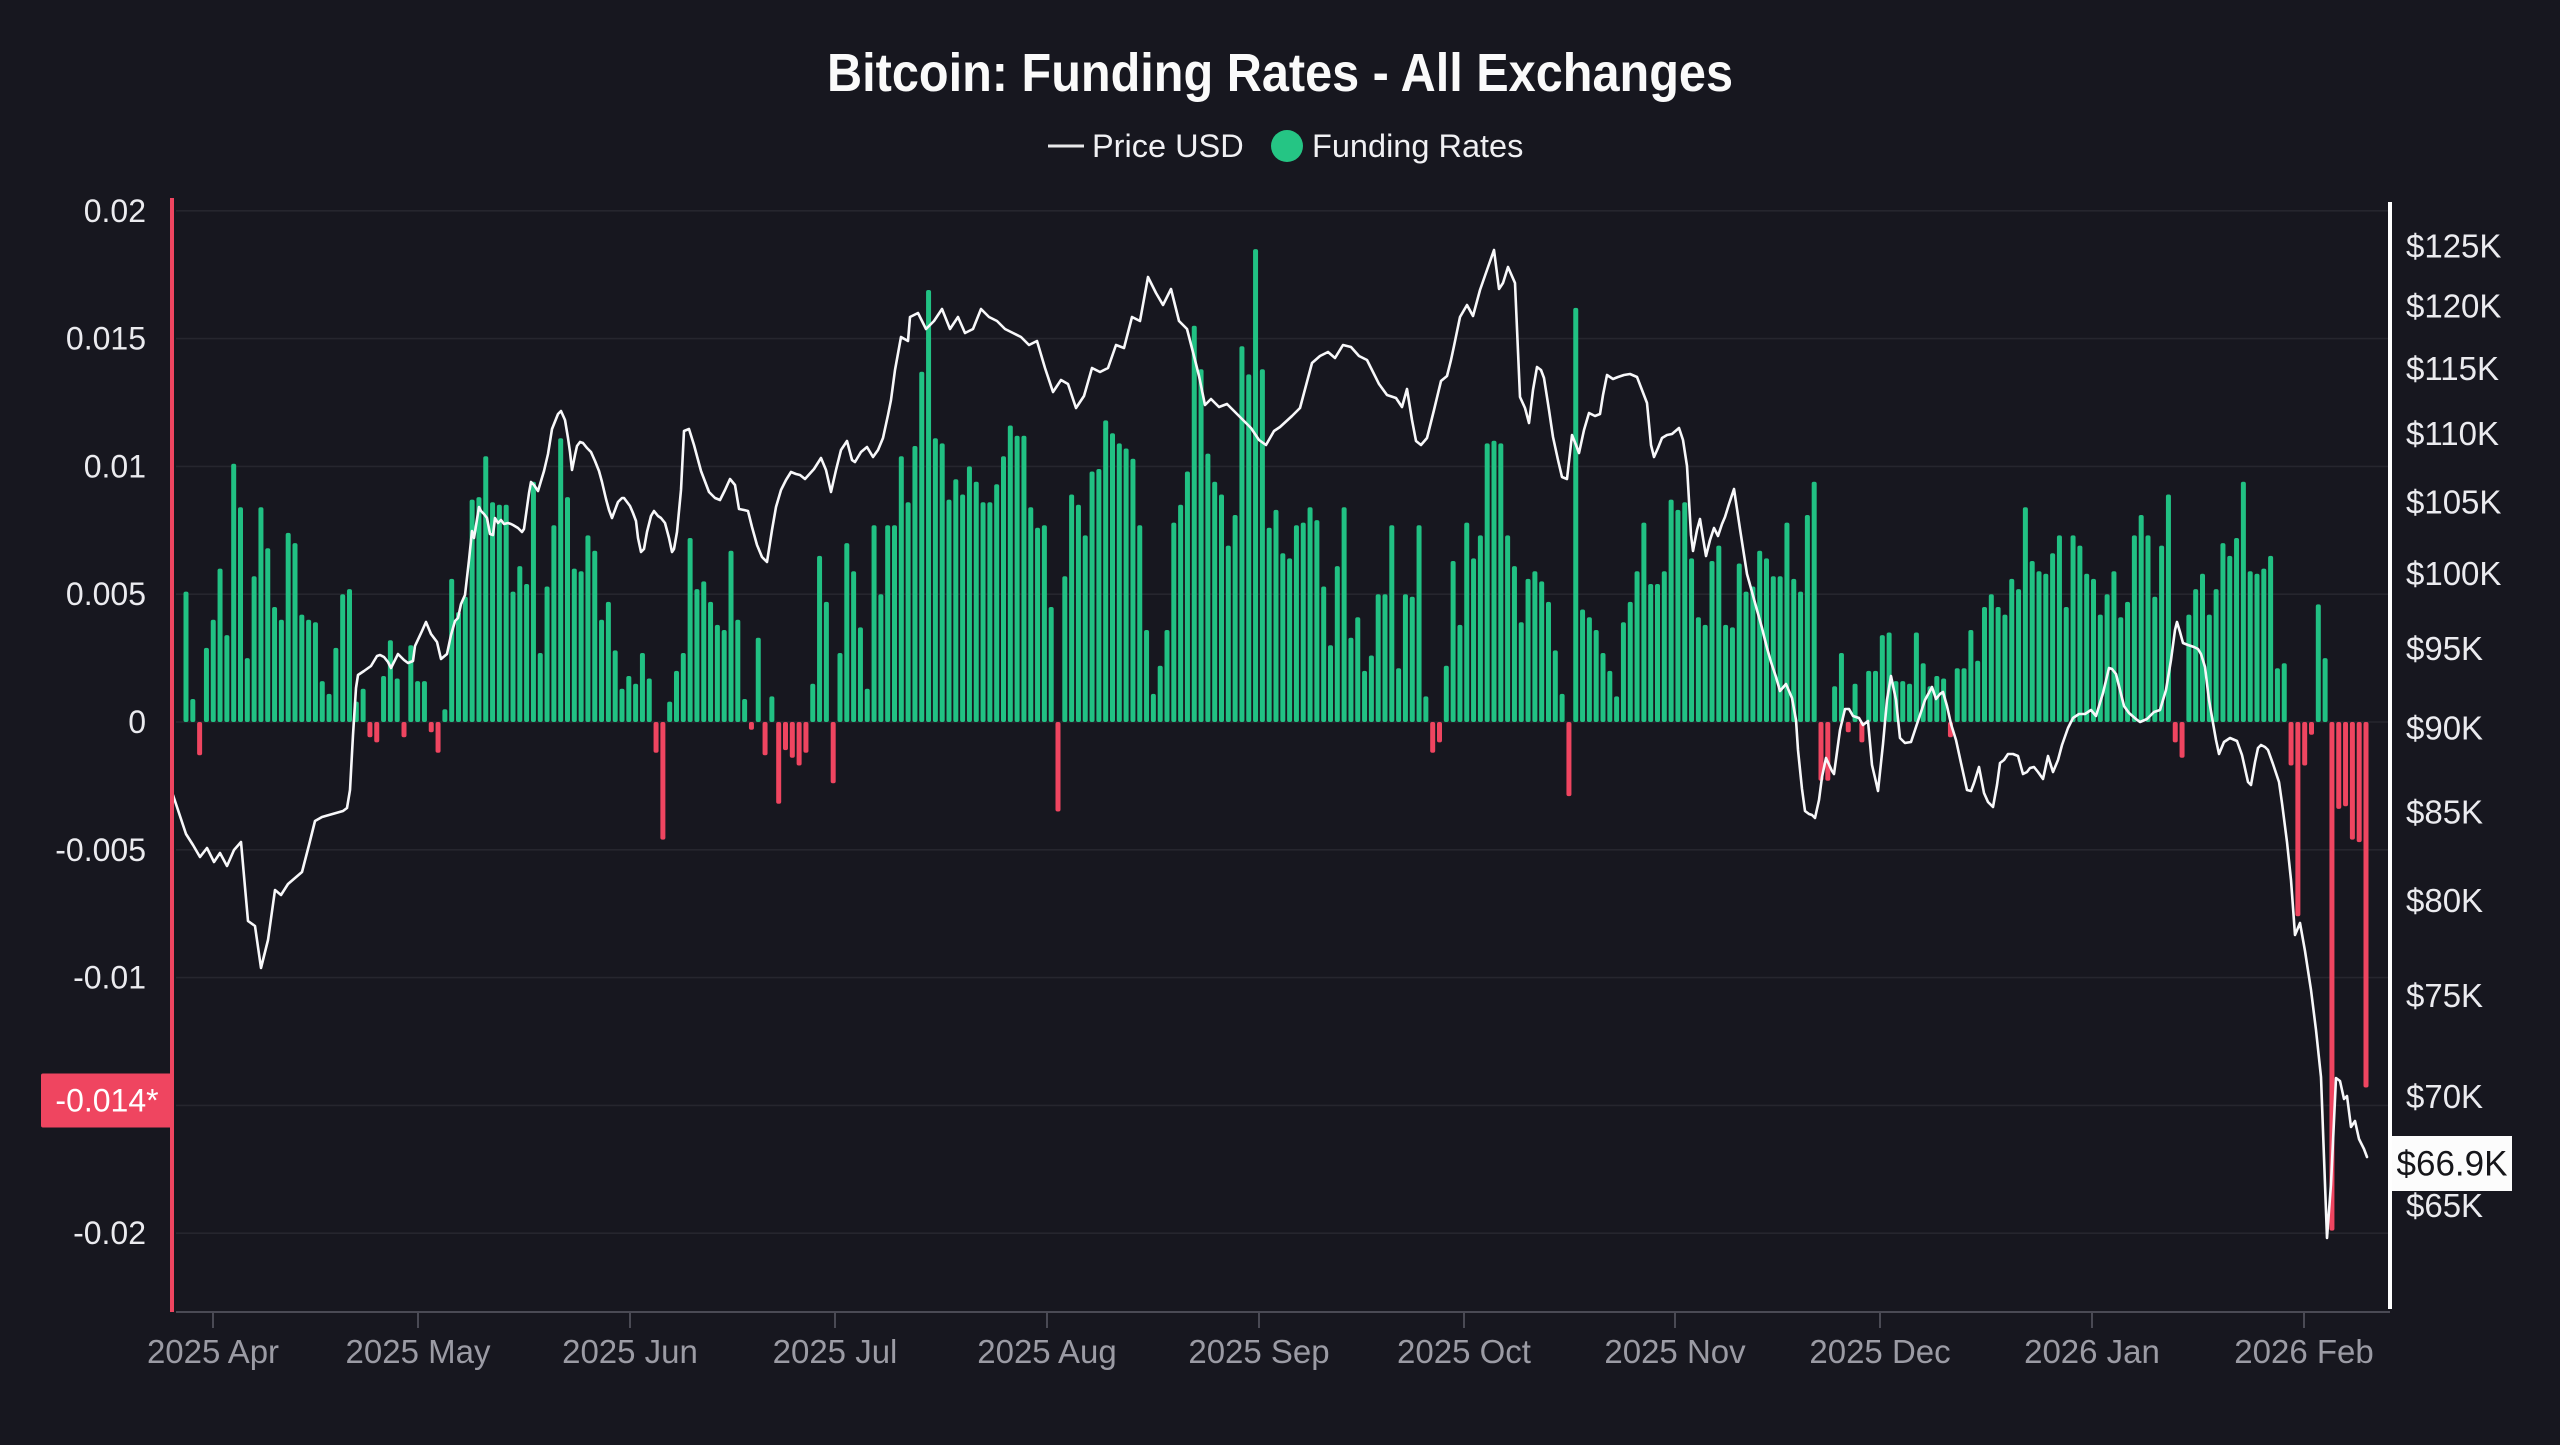 Image resolution: width=2560 pixels, height=1445 pixels. I want to click on svg-text: $105K, so click(2453, 501).